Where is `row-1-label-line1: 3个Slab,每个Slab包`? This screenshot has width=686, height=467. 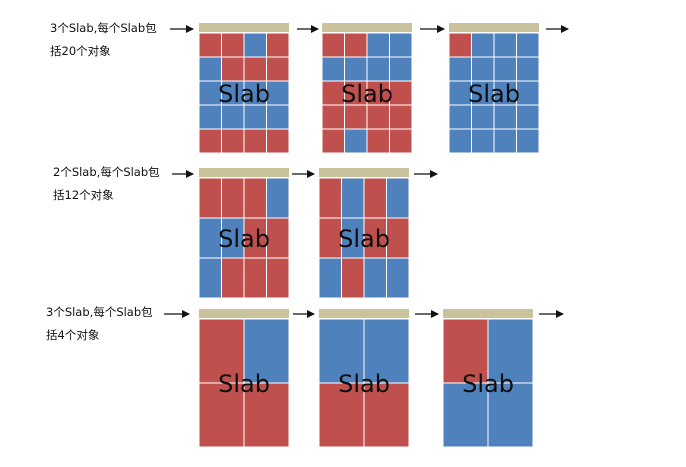 row-1-label-line1: 3个Slab,每个Slab包 is located at coordinates (103, 28).